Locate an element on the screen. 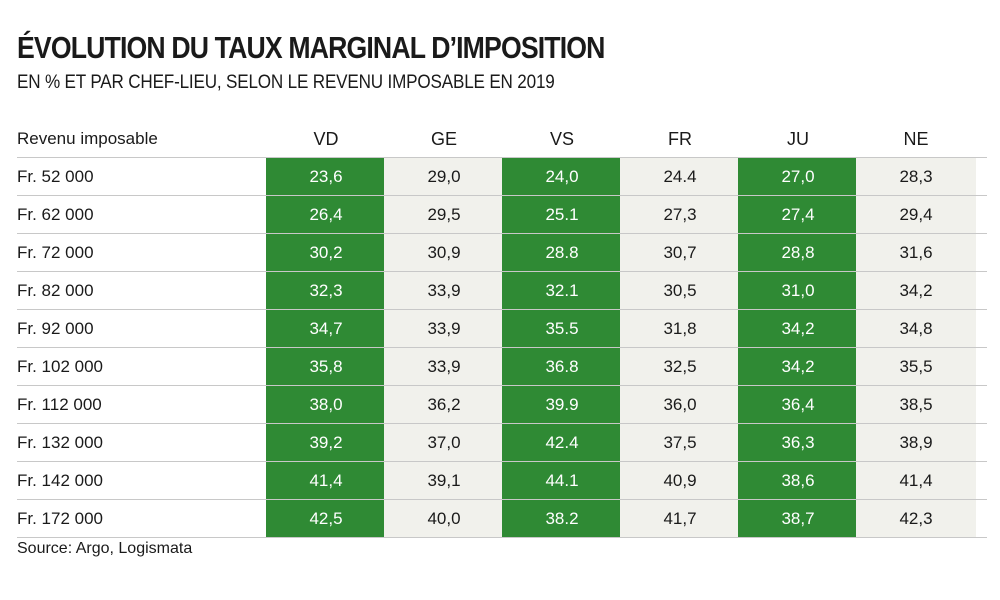 The image size is (1000, 600). value-cell-ju: 36,4 is located at coordinates (798, 404).